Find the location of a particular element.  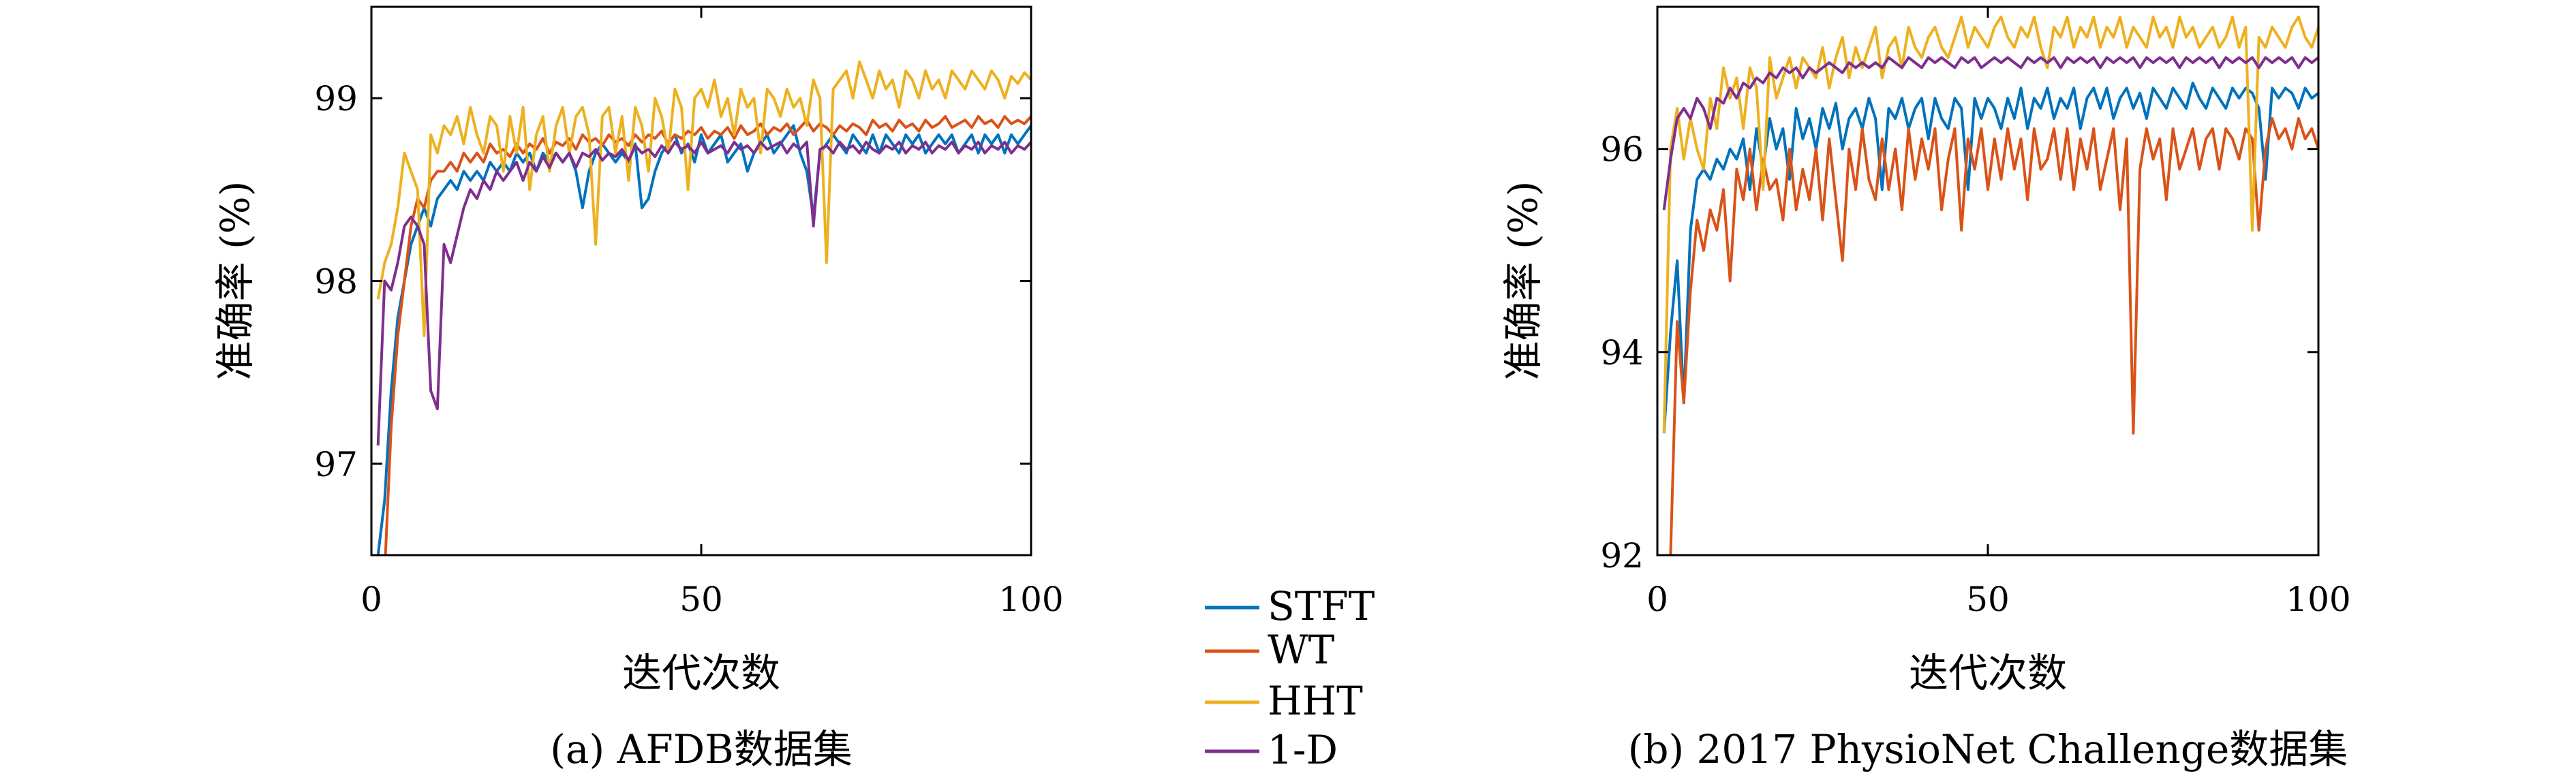

series-line-wt-afdb is located at coordinates (707, 335).